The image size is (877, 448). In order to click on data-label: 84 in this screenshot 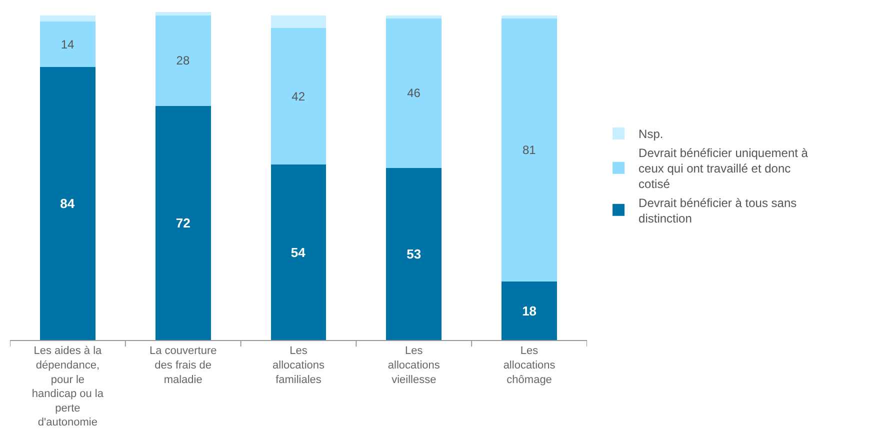, I will do `click(68, 204)`.